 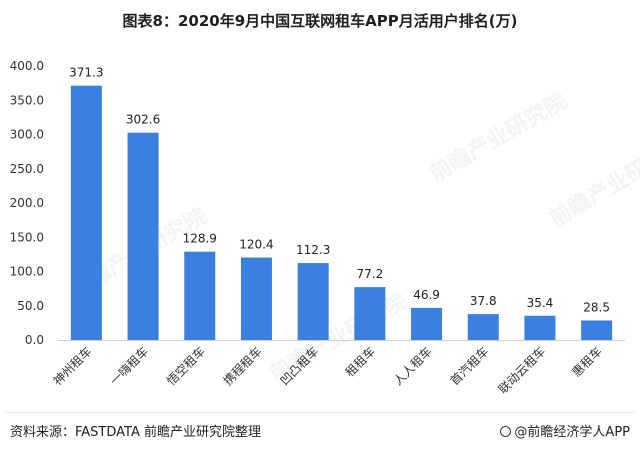 What do you see at coordinates (135, 432) in the screenshot?
I see `source-note: 资料来源：FASTDATA 前瞻产业研究院整理` at bounding box center [135, 432].